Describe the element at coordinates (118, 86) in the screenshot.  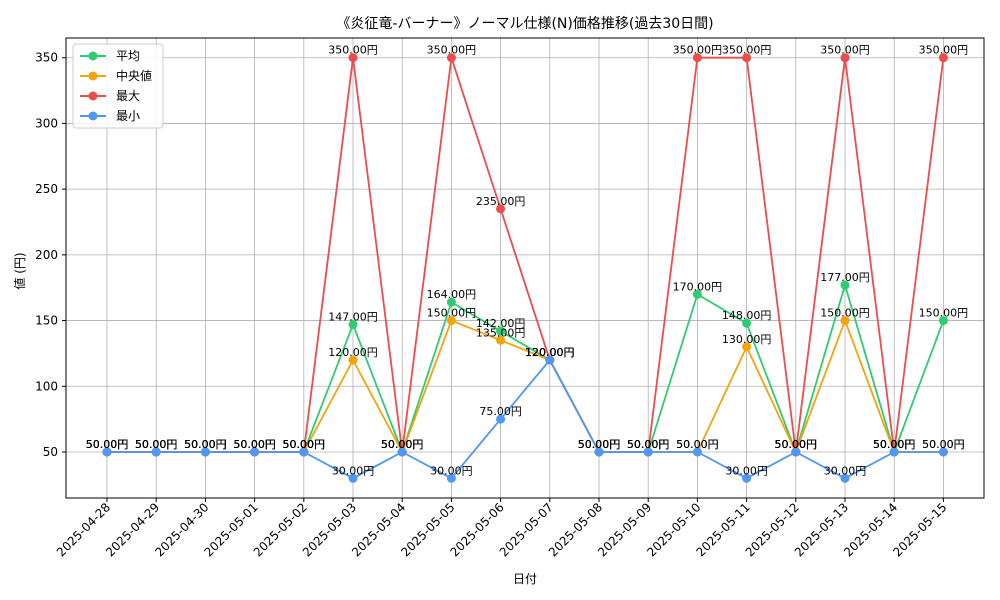
I see `legend-box` at that location.